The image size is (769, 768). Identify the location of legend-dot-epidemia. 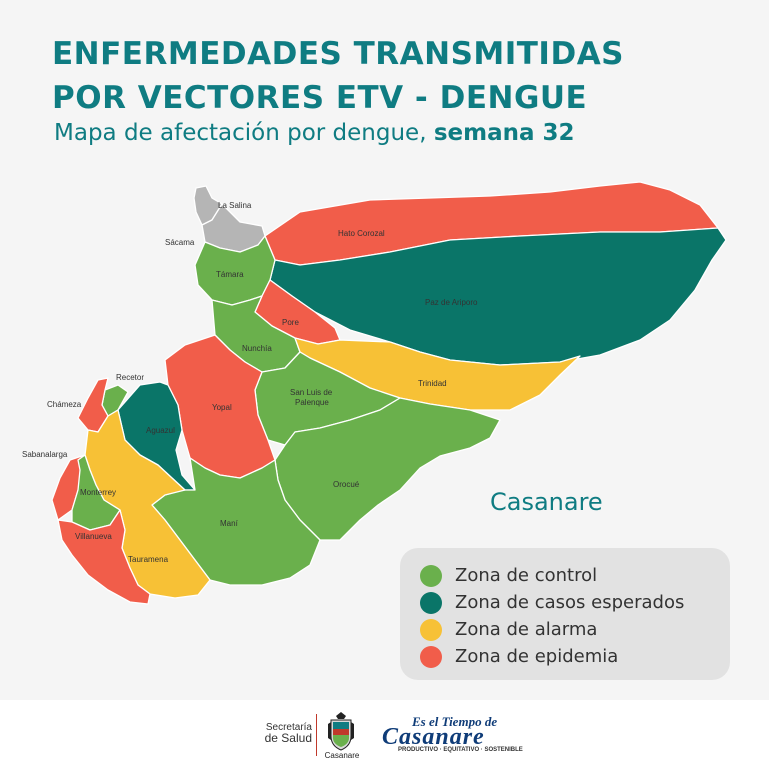
(431, 656).